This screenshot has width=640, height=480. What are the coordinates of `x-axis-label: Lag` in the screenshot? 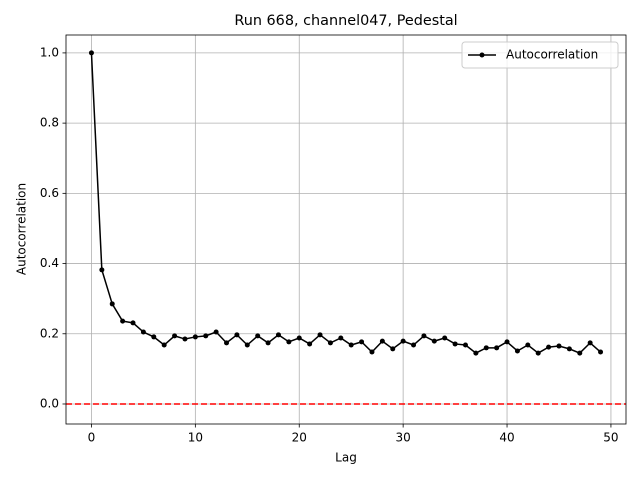 It's located at (346, 458).